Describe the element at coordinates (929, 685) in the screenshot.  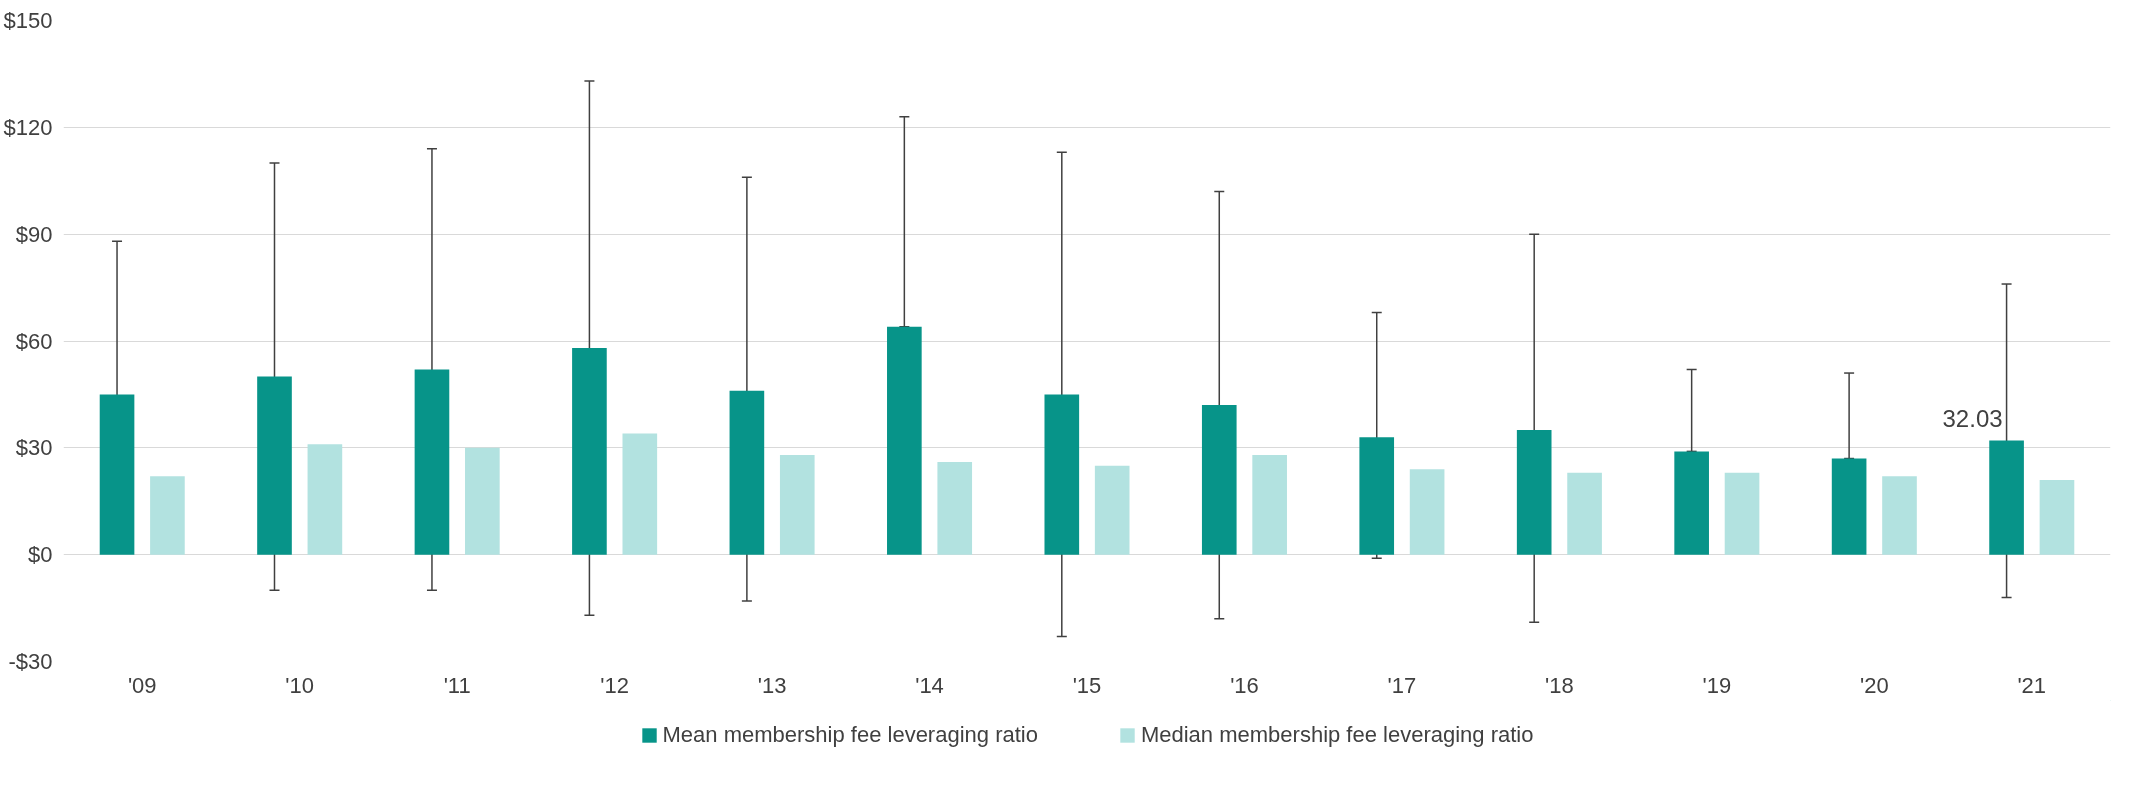
I see `x-tick-label: '14` at that location.